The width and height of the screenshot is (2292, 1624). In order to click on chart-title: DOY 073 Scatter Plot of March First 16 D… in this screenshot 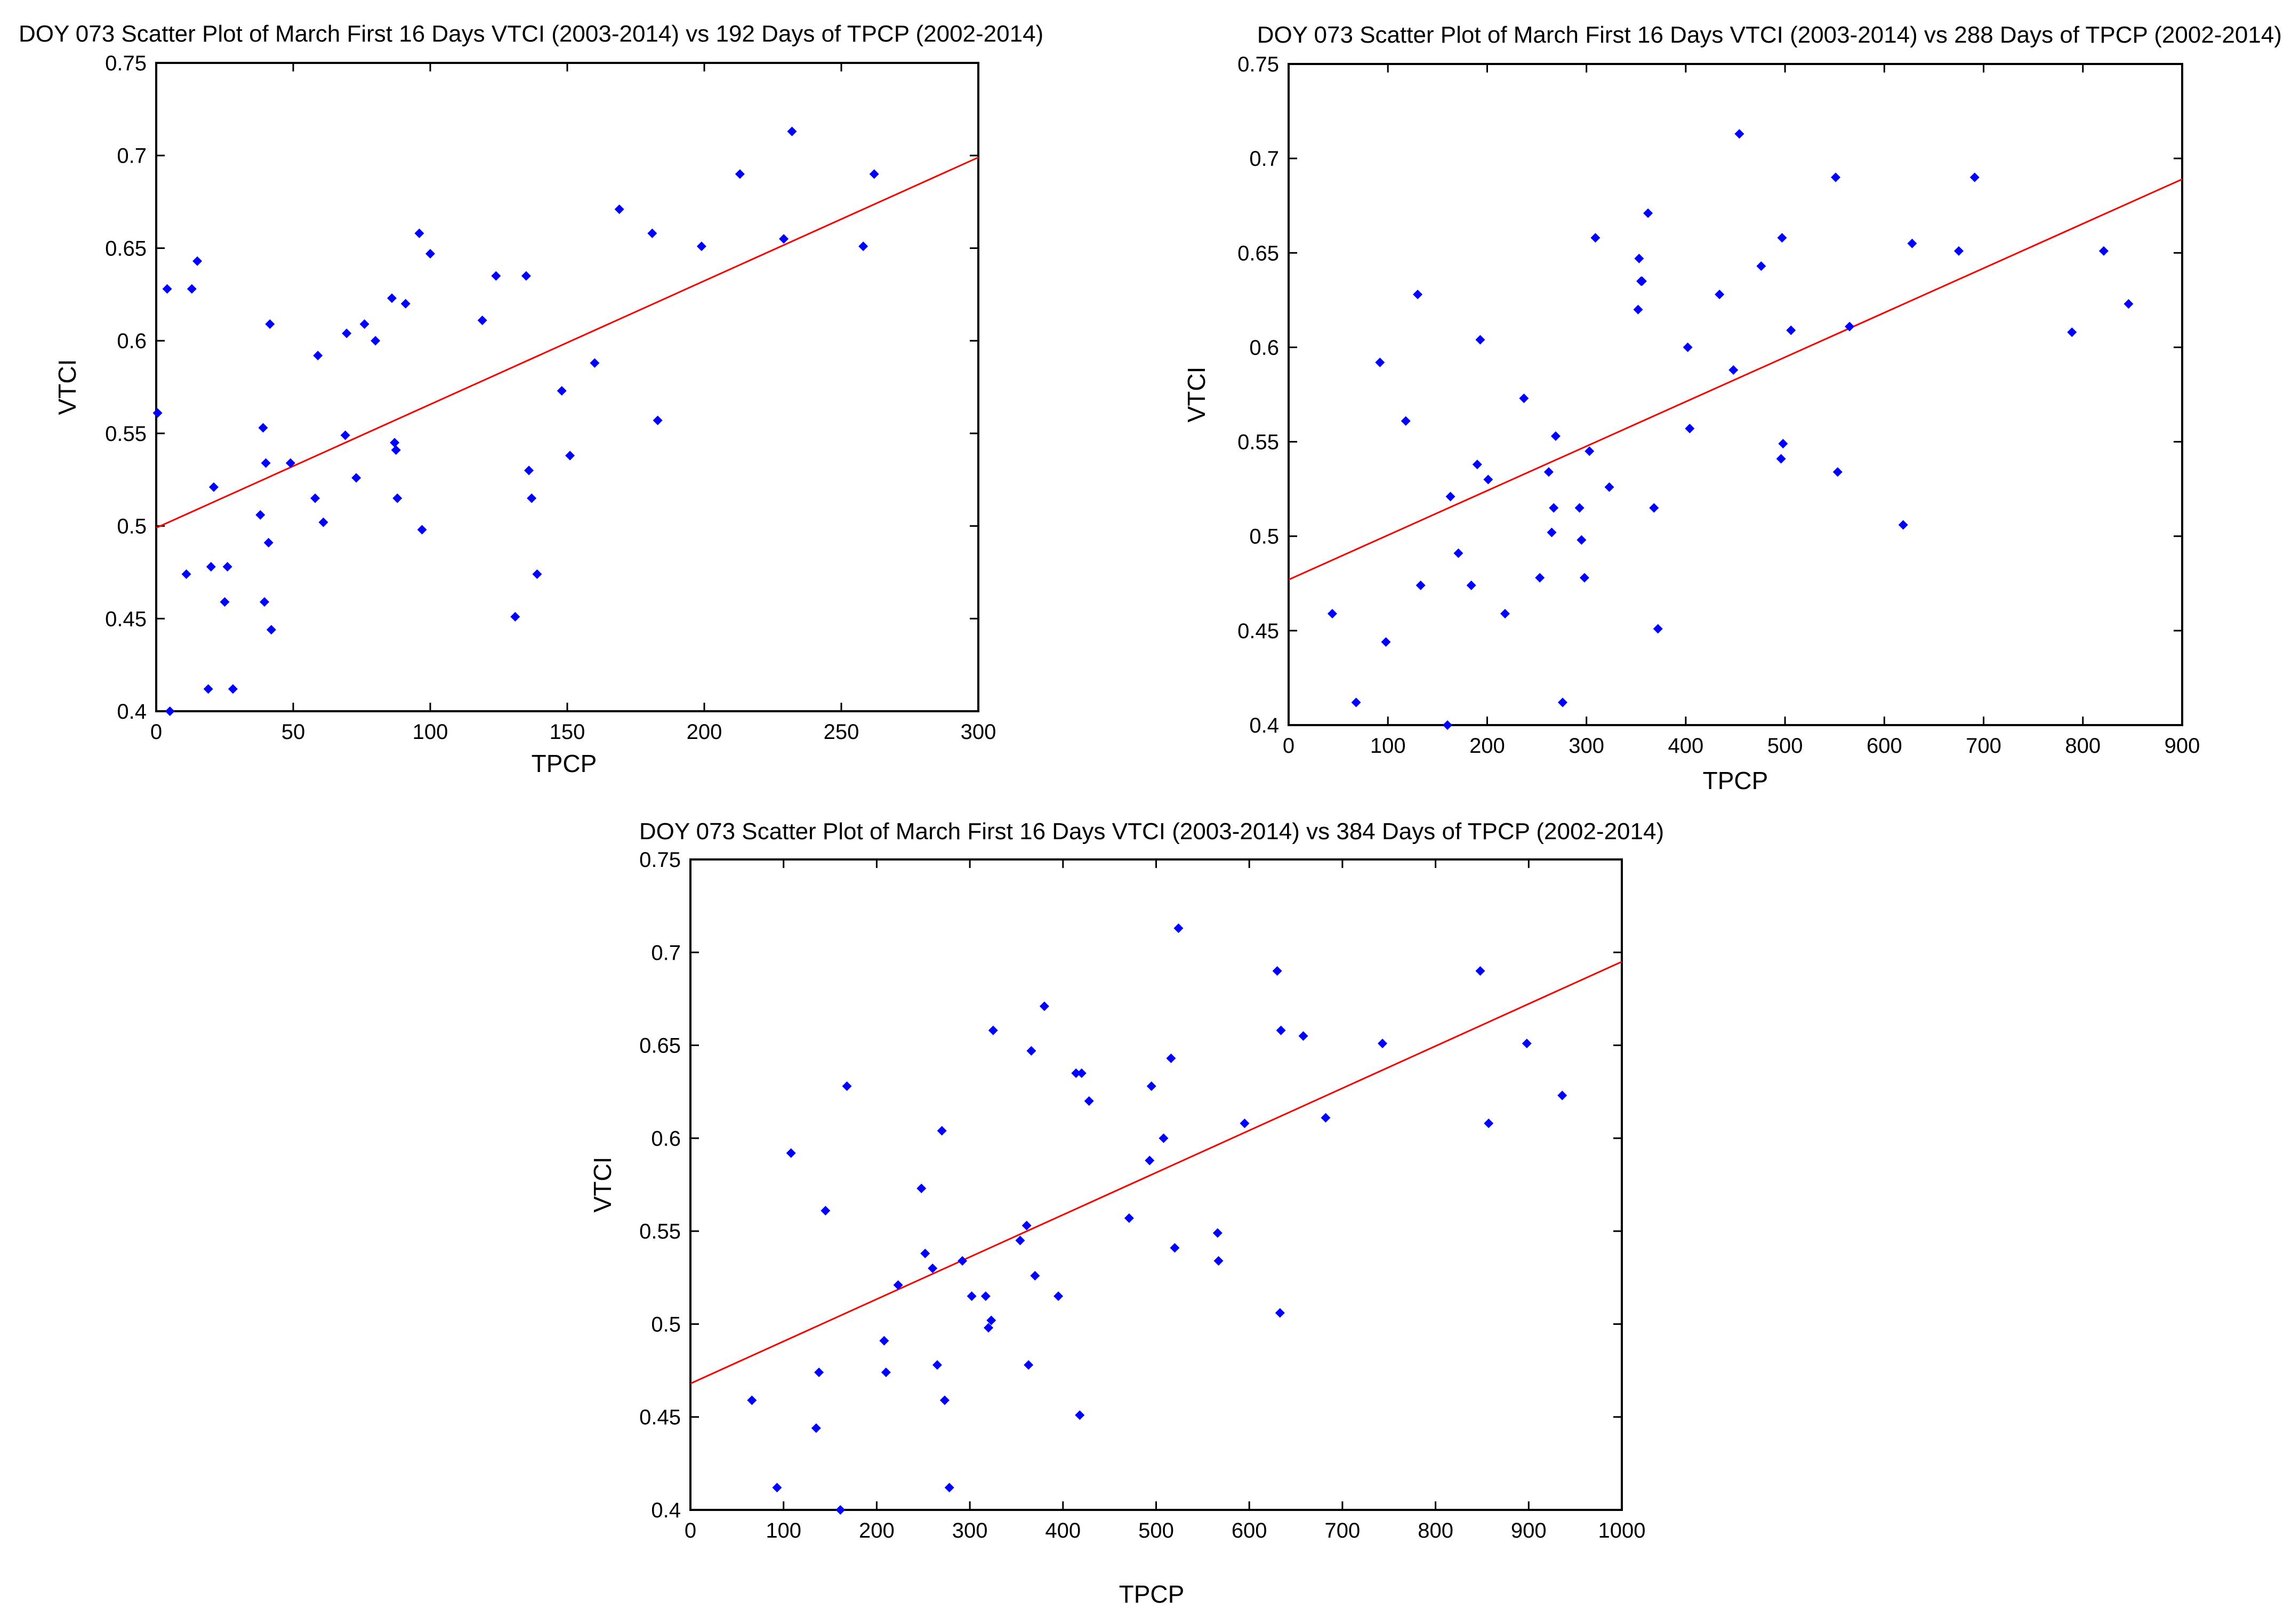, I will do `click(531, 34)`.